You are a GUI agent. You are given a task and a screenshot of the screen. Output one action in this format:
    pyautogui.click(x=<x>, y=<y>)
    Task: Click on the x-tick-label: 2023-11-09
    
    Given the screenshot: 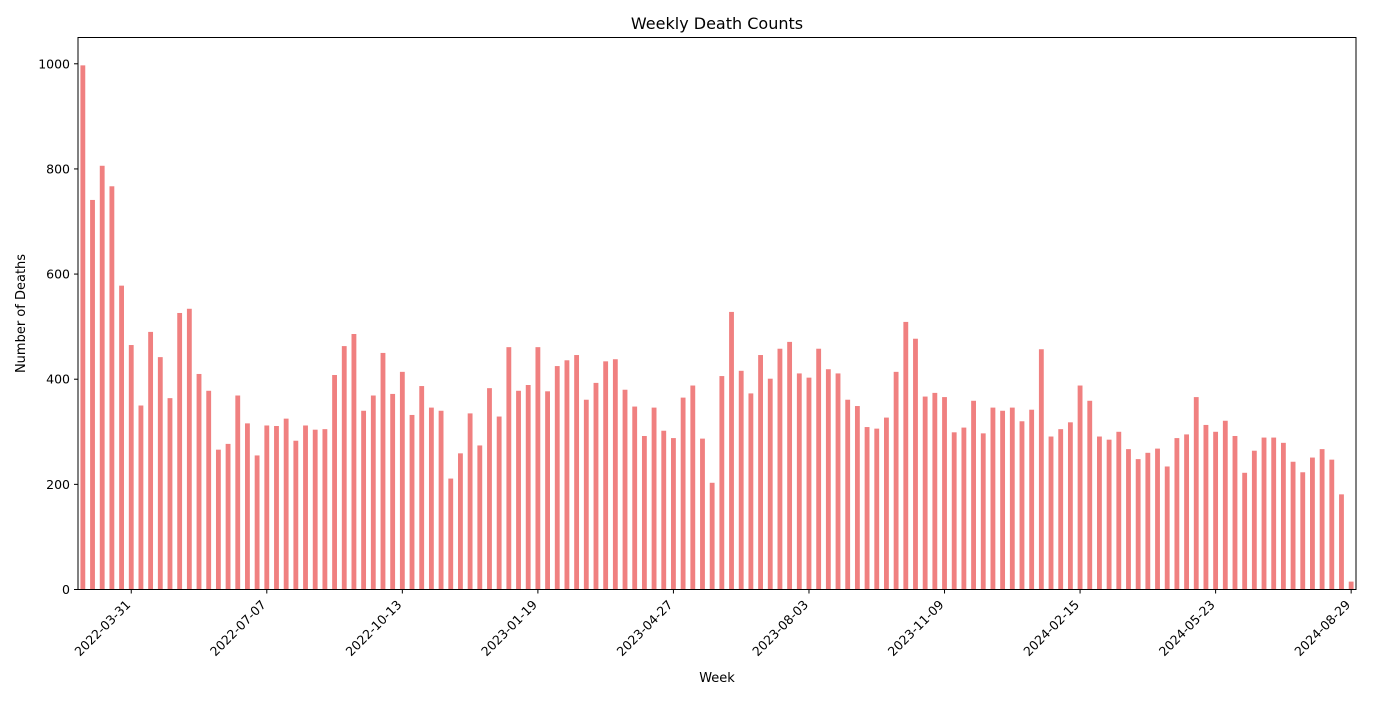 What is the action you would take?
    pyautogui.click(x=916, y=628)
    